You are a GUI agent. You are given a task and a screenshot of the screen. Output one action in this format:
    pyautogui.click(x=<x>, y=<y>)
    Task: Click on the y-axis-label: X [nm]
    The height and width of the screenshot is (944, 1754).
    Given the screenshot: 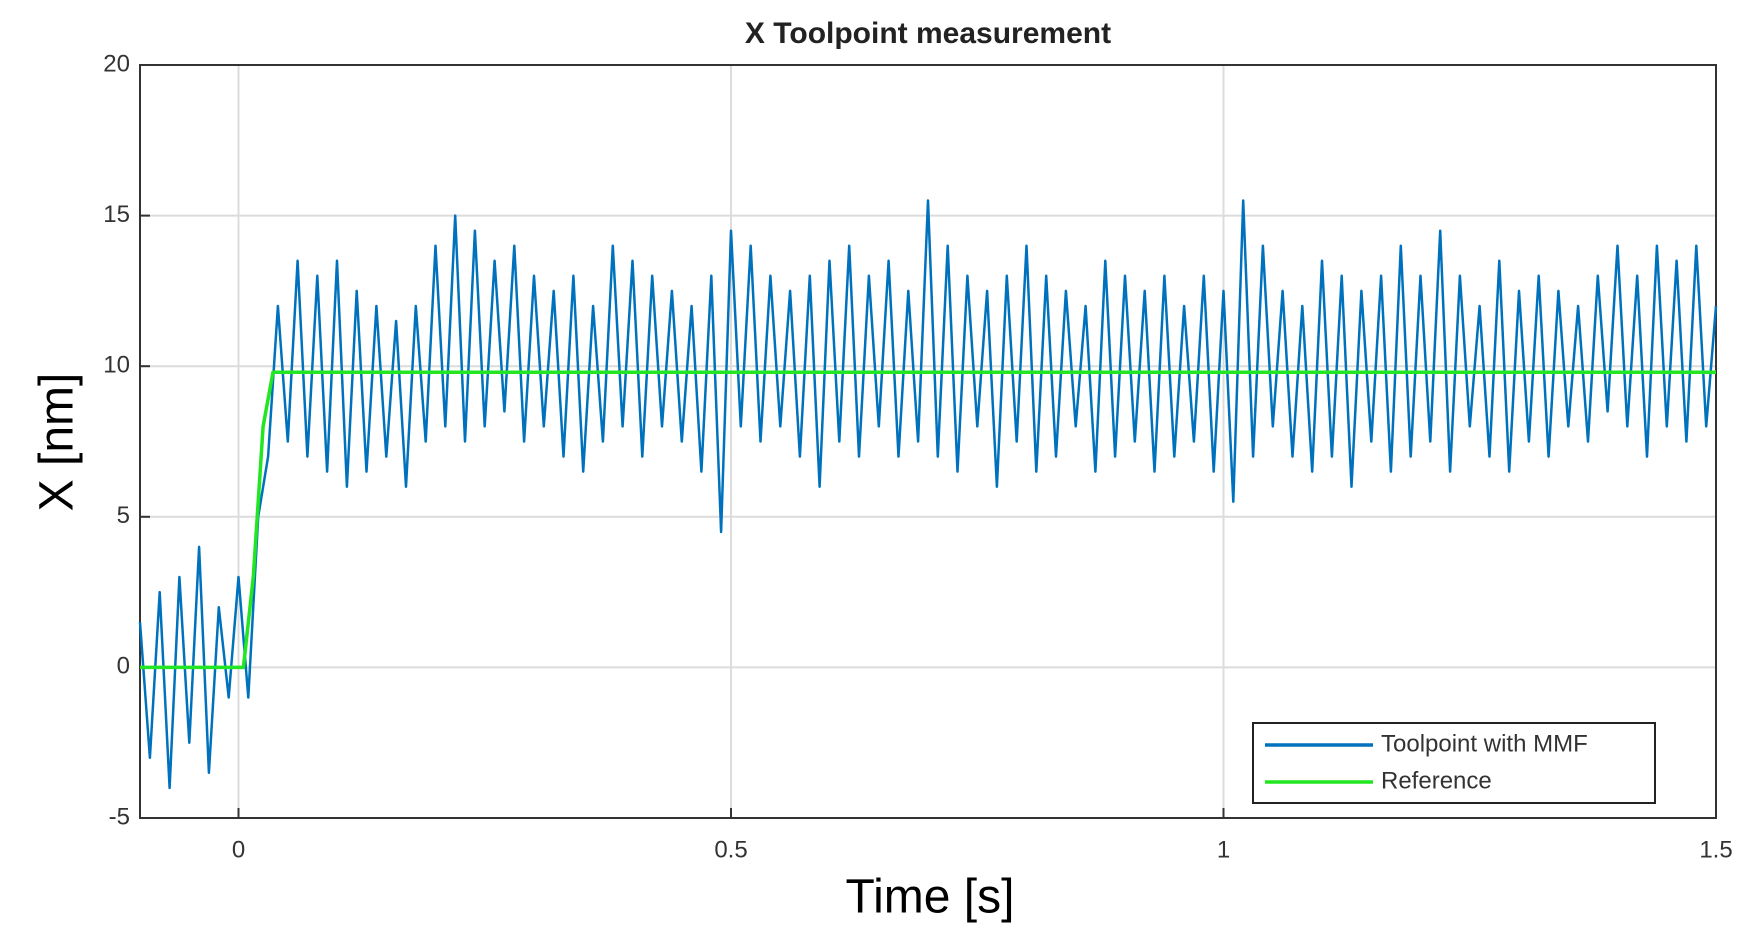 What is the action you would take?
    pyautogui.click(x=57, y=442)
    